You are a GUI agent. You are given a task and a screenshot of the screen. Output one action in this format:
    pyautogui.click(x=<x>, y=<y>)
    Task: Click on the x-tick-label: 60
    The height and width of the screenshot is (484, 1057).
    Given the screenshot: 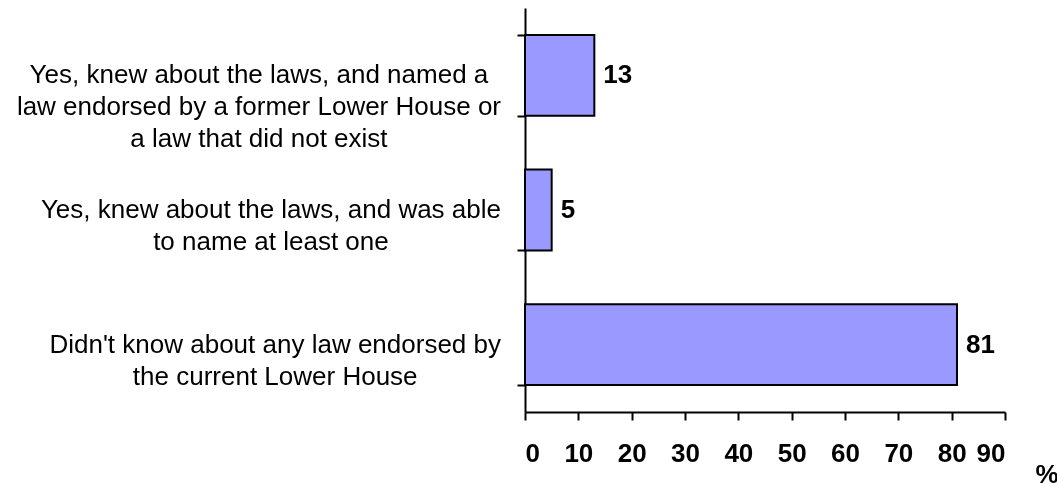 What is the action you would take?
    pyautogui.click(x=845, y=452)
    